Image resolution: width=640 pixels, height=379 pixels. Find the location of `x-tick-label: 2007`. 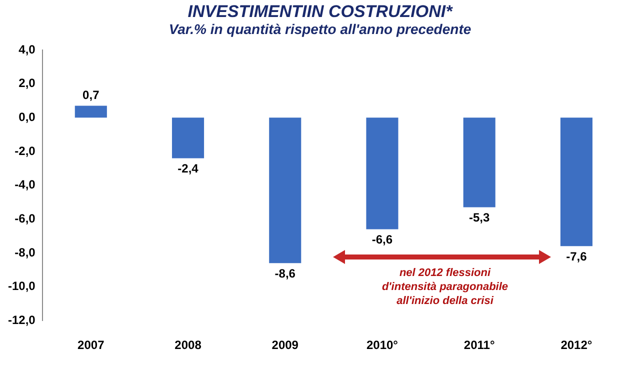

x-tick-label: 2007 is located at coordinates (91, 345).